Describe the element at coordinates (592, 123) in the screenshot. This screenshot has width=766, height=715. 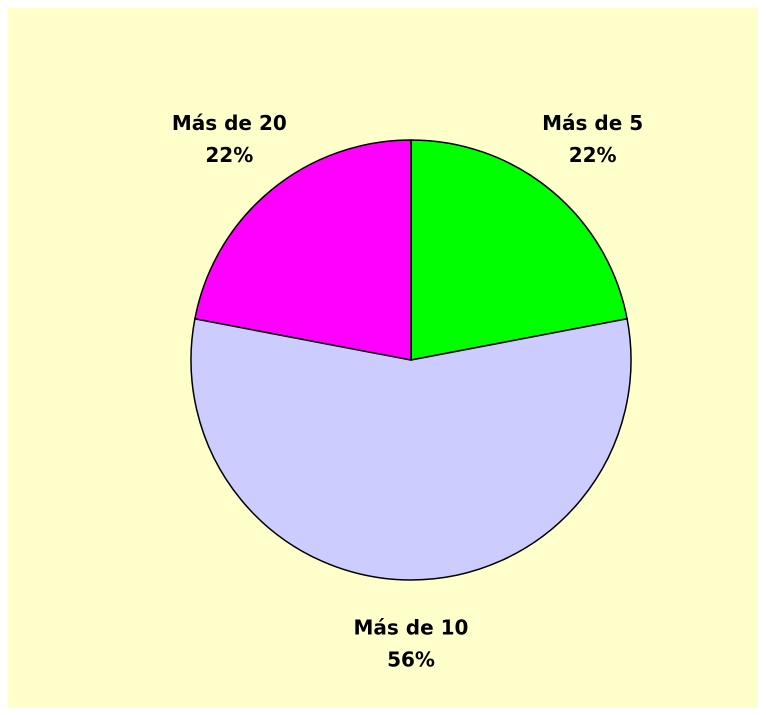
I see `slice-label: Más de 5` at that location.